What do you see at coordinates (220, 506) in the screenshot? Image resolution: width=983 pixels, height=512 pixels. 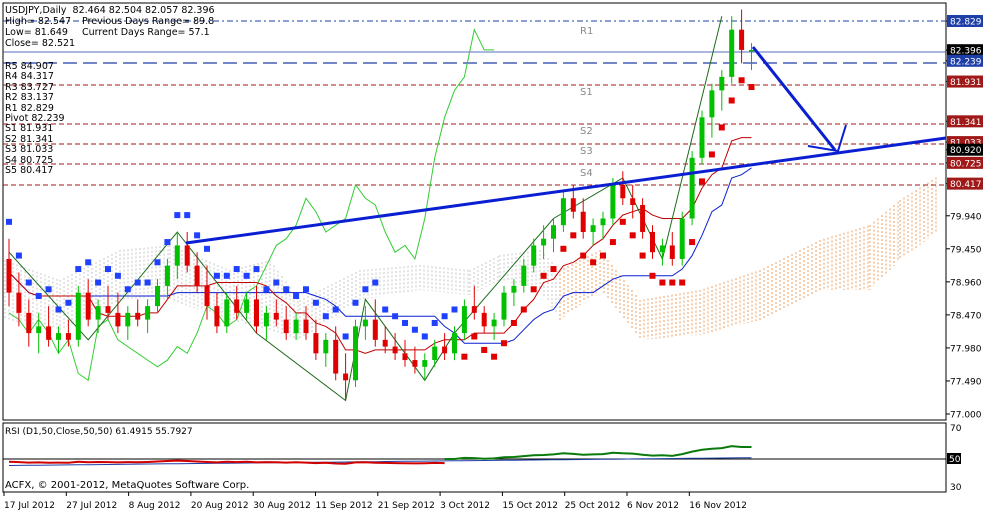 I see `date-tick-label: 20 Aug 2012` at bounding box center [220, 506].